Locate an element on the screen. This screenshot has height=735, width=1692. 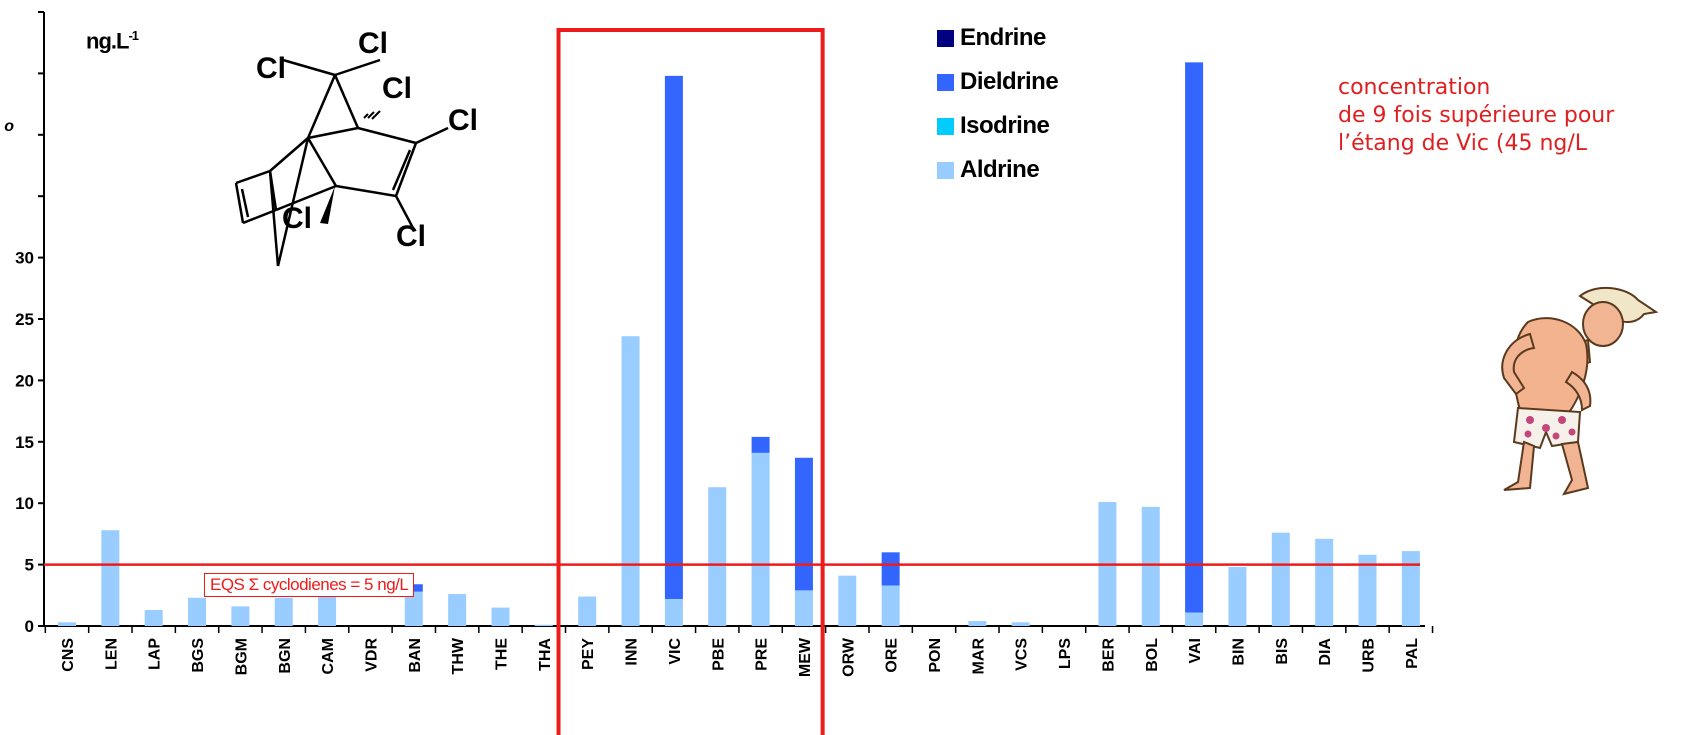
y-tick-label: 5 is located at coordinates (29, 565).